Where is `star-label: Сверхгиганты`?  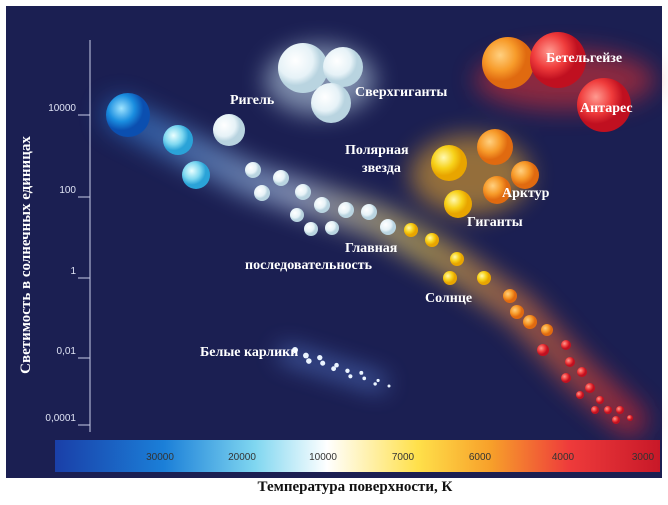
star-label: Сверхгиганты is located at coordinates (401, 92).